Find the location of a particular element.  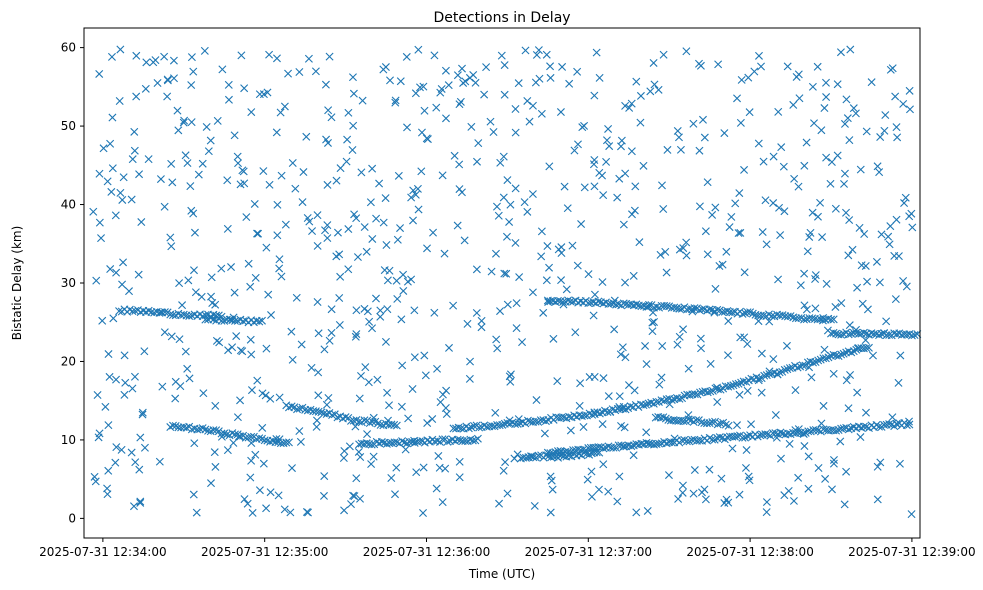

y-tick-label: 50 is located at coordinates (68, 126).